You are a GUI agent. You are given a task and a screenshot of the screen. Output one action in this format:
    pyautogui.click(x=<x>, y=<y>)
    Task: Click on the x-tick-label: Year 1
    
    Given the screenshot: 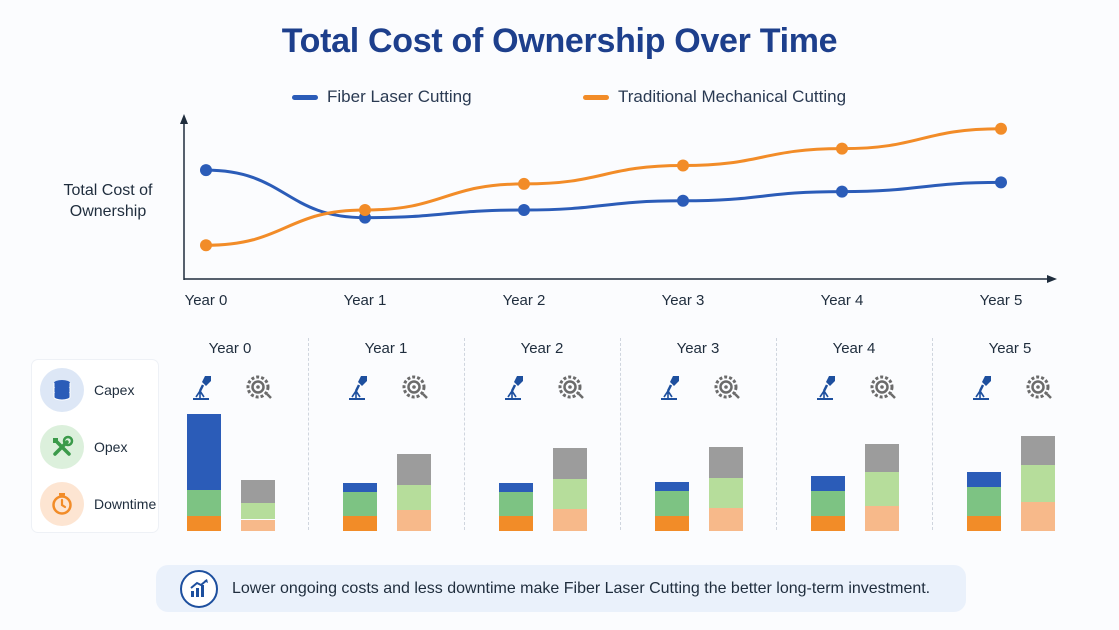 What is the action you would take?
    pyautogui.click(x=365, y=300)
    